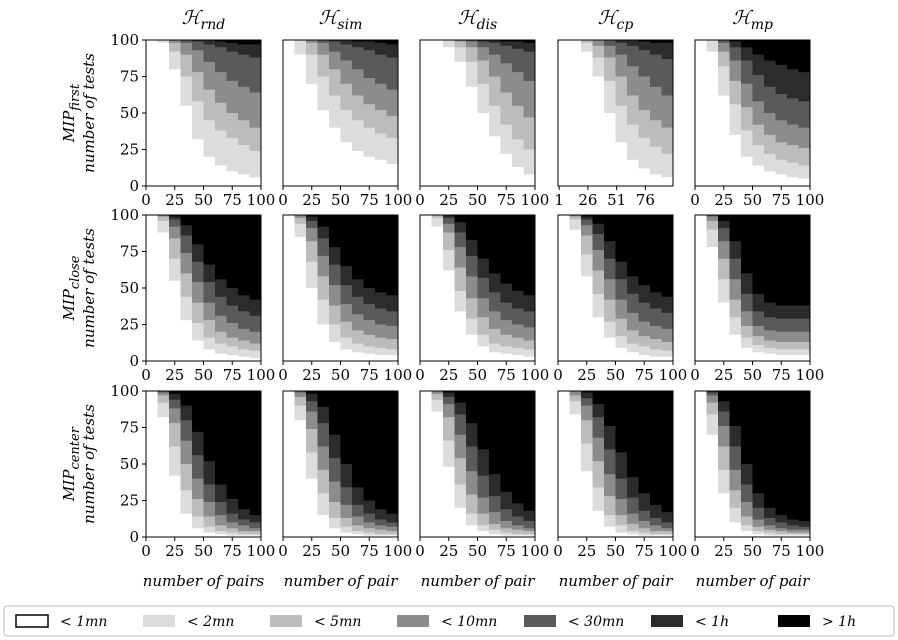 The width and height of the screenshot is (898, 640). What do you see at coordinates (192, 486) in the screenshot?
I see `panel: 0 25 50 75 100 0 25 50 75 100 number of pairs` at bounding box center [192, 486].